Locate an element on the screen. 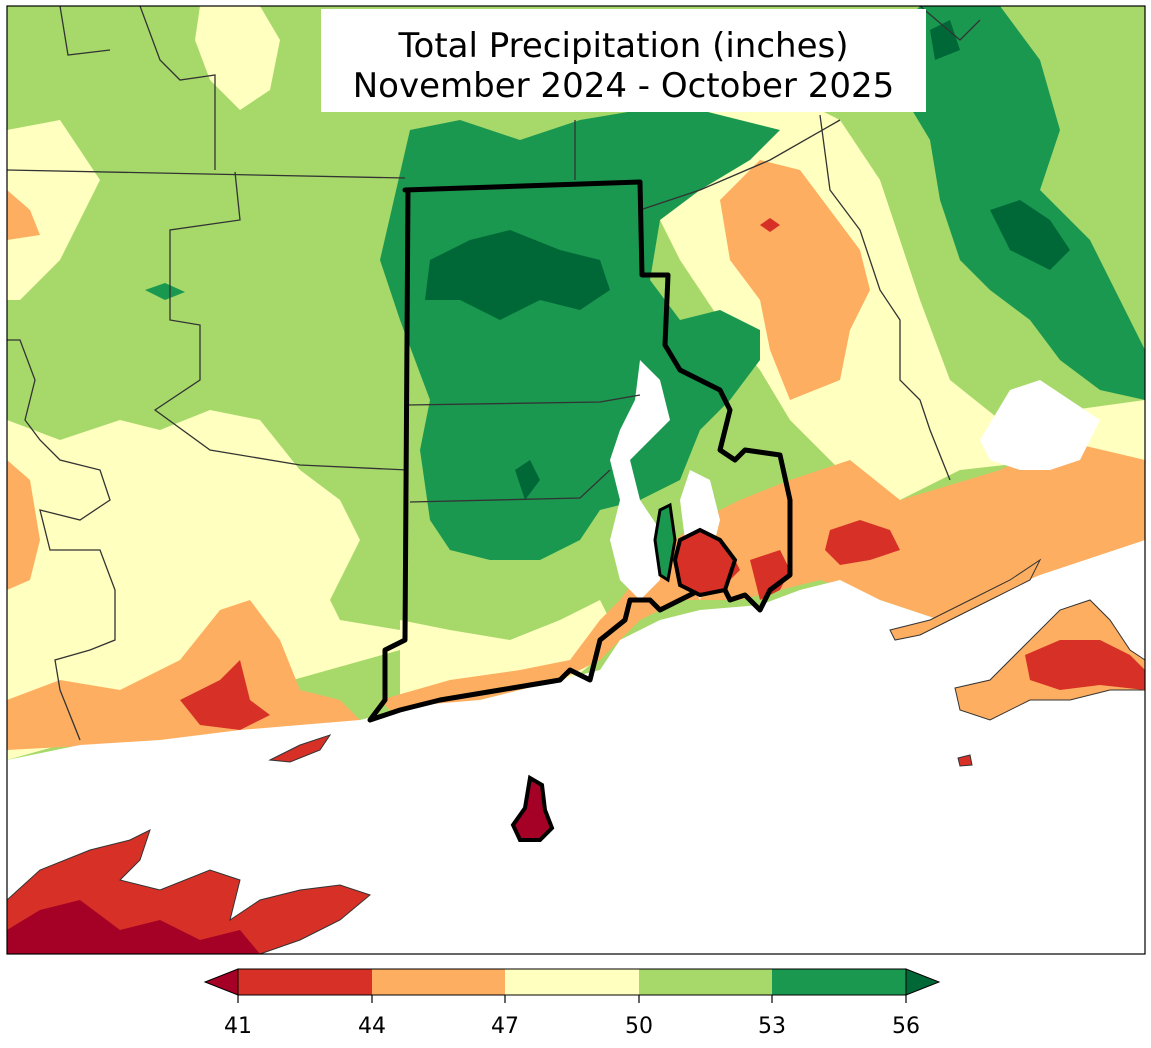 The image size is (1151, 1048). small-island-ct is located at coordinates (300, 748).